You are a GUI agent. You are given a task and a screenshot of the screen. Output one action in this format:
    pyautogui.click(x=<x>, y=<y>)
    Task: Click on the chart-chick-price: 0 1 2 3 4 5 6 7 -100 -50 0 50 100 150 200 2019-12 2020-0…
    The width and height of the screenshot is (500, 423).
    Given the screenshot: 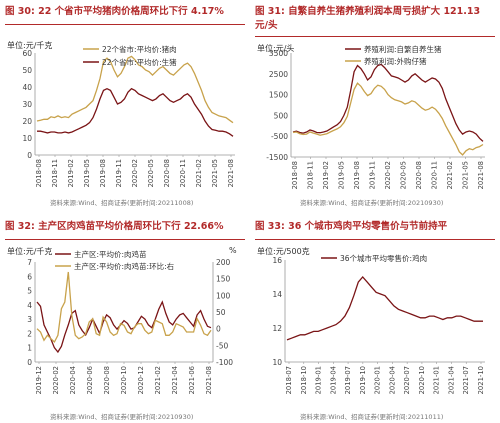 What is the action you would take?
    pyautogui.click(x=130, y=321)
    